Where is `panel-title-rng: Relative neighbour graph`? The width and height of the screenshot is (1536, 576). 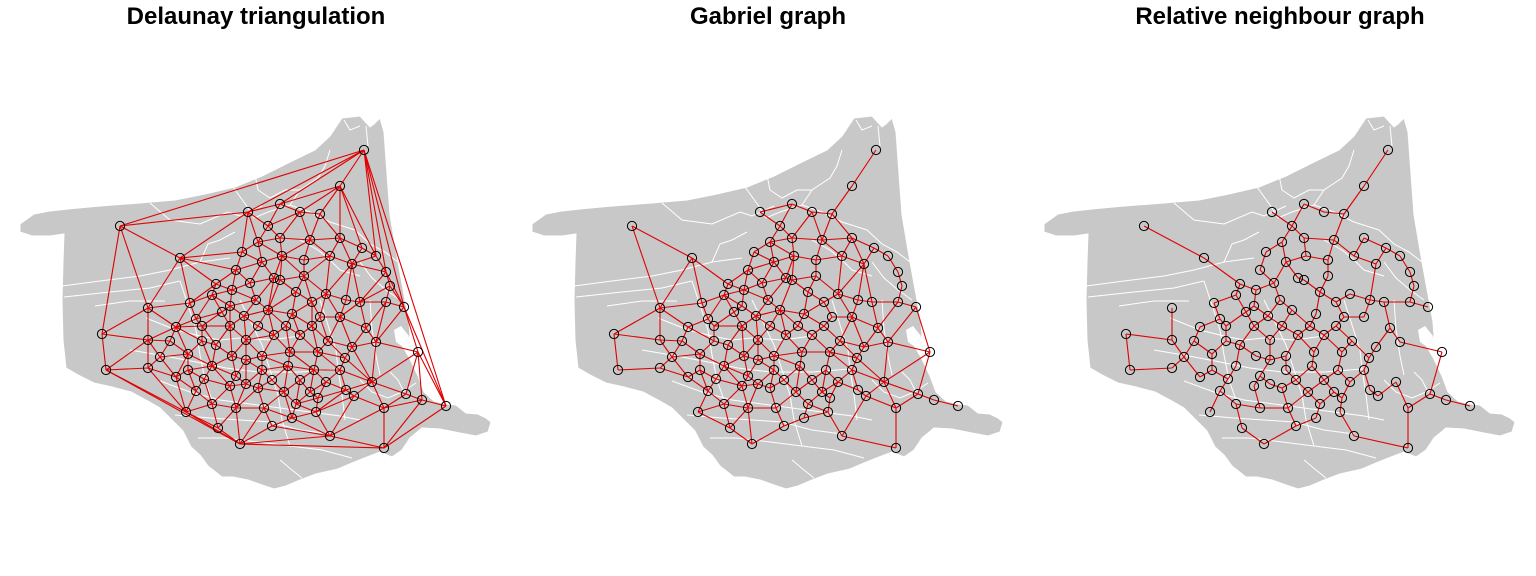
panel-title-rng: Relative neighbour graph is located at coordinates (1280, 16).